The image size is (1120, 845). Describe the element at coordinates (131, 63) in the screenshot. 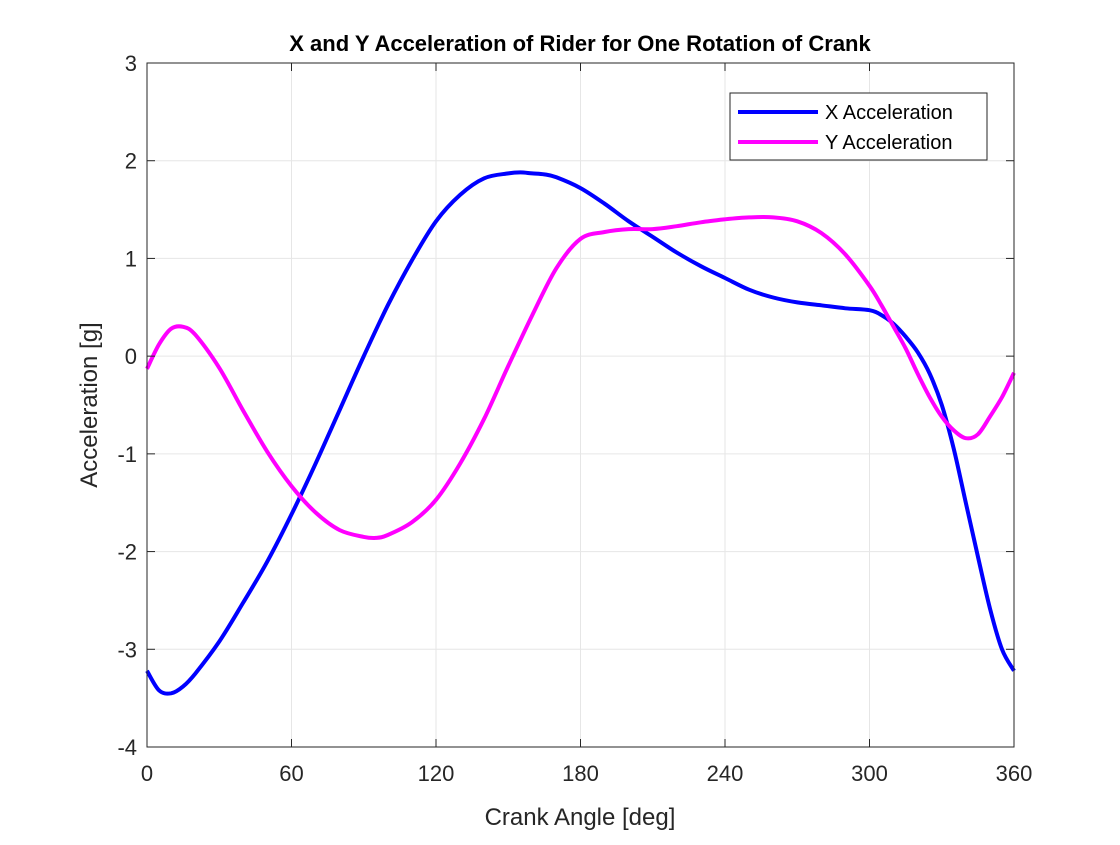

I see `y-tick-label: 3` at that location.